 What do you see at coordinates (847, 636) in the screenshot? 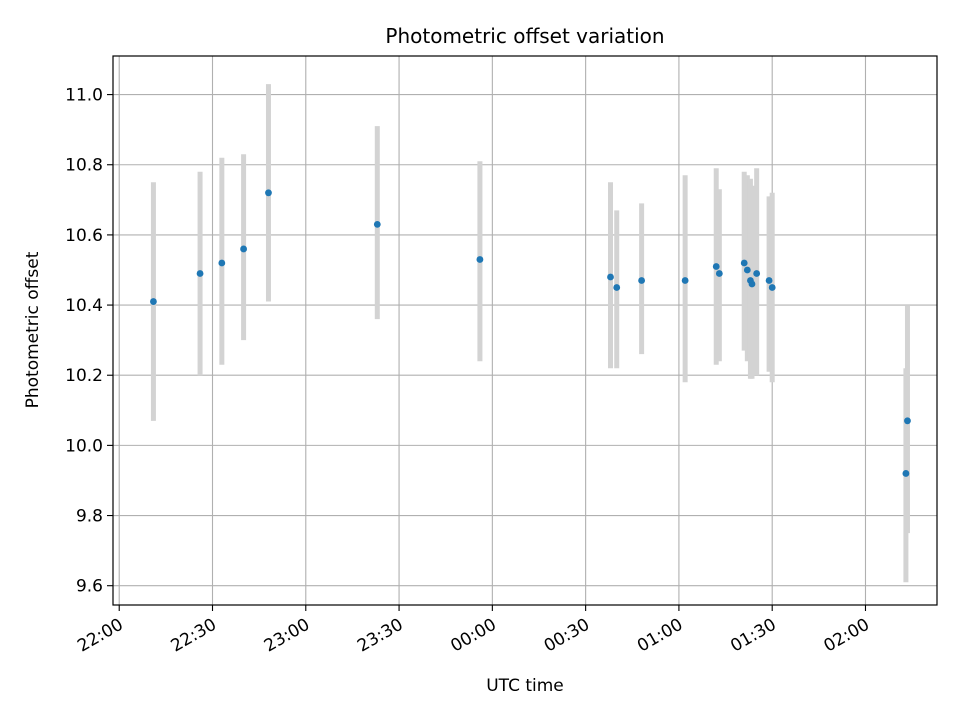
I see `x-tick-label: 02:00` at bounding box center [847, 636].